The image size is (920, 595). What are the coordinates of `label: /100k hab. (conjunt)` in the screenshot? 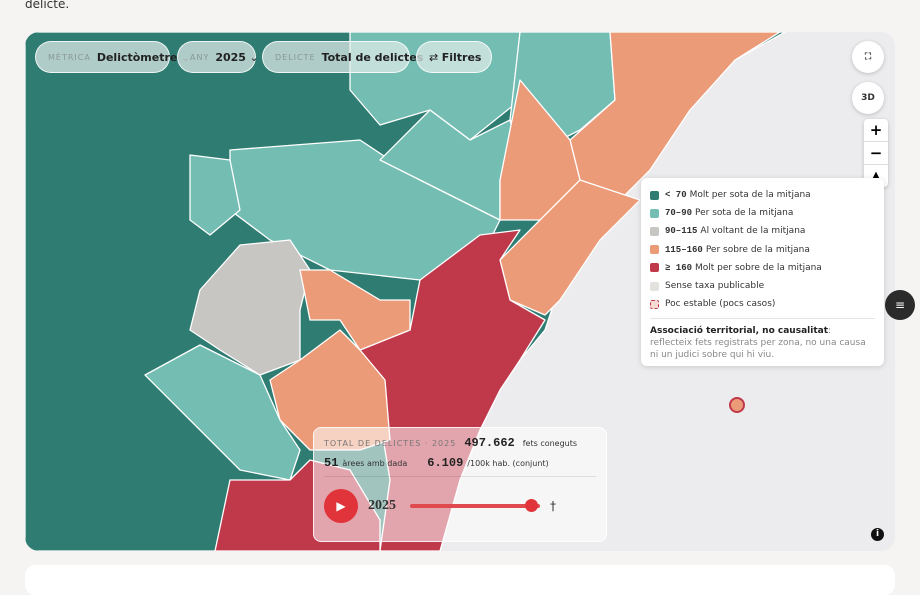 It's located at (508, 463).